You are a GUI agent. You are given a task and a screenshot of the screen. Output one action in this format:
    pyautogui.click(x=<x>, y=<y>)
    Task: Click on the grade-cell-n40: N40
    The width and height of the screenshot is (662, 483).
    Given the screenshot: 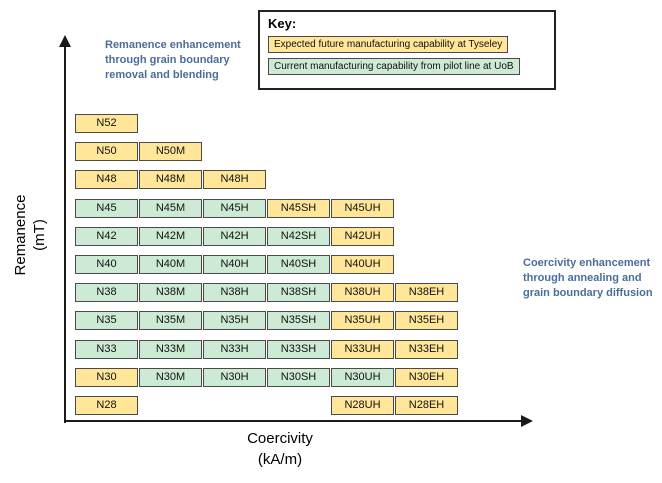 What is the action you would take?
    pyautogui.click(x=106, y=264)
    